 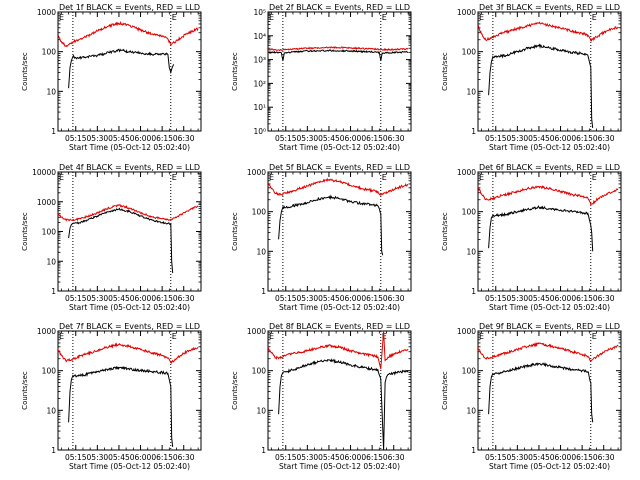 What do you see at coordinates (259, 36) in the screenshot?
I see `y-tick-label: 10⁴` at bounding box center [259, 36].